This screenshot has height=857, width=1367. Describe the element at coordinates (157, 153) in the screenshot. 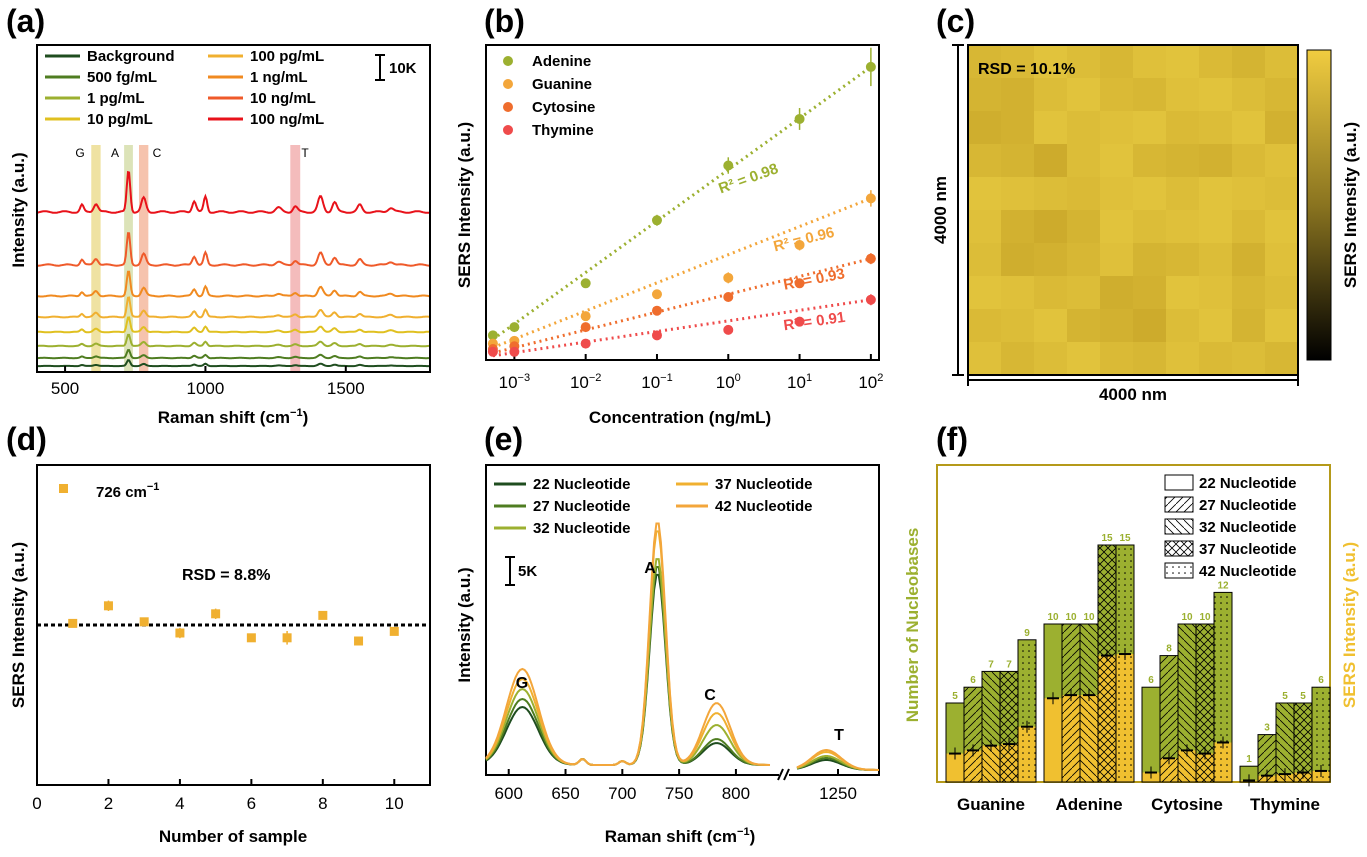

I see `band-label-C: C` at that location.